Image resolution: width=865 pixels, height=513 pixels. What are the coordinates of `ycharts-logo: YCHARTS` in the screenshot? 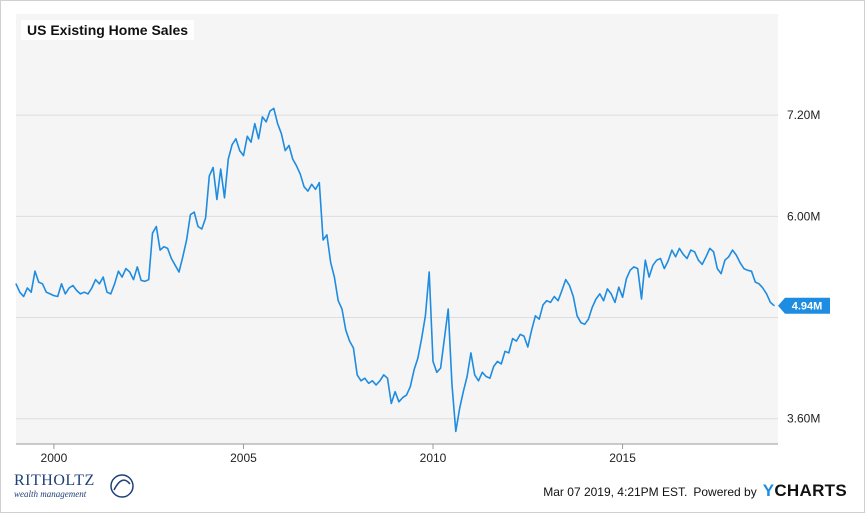 It's located at (805, 491).